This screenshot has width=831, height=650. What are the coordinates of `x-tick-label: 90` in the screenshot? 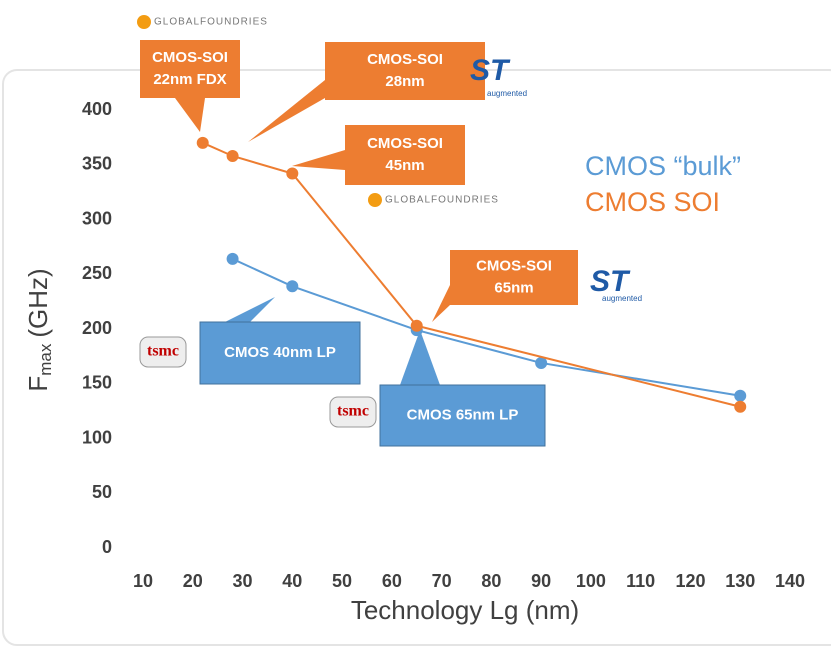 It's located at (541, 581).